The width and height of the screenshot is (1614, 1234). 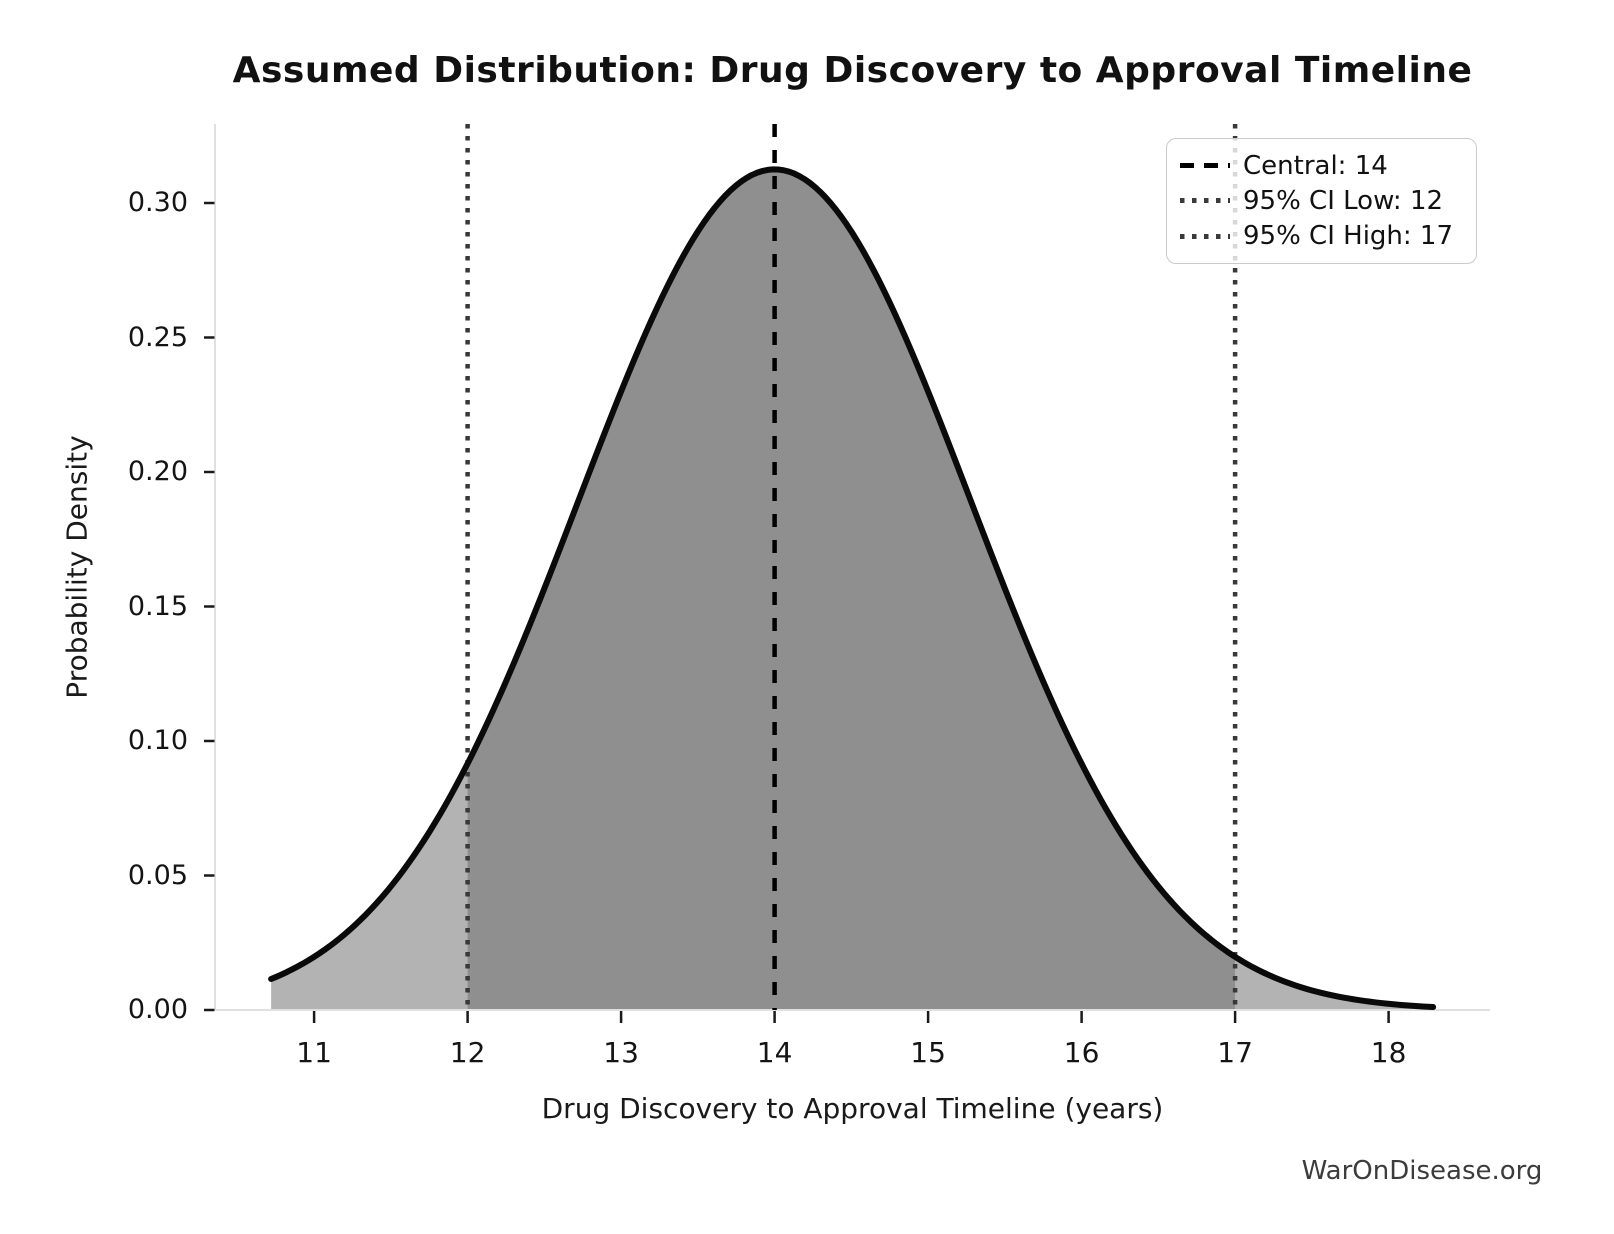 I want to click on y-tick-label: 0.15, so click(x=157, y=606).